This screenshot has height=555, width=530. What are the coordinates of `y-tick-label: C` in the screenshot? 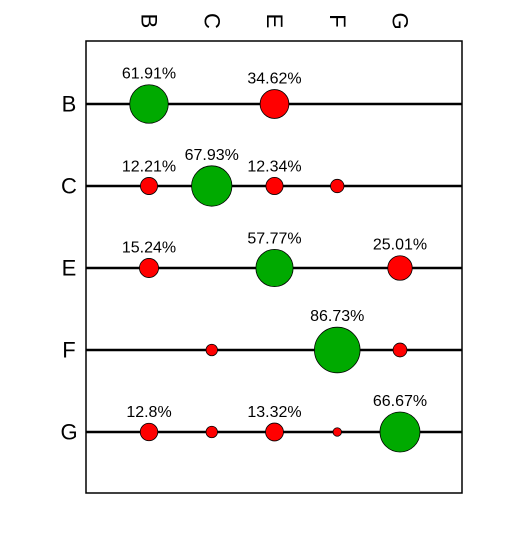 It's located at (69, 186).